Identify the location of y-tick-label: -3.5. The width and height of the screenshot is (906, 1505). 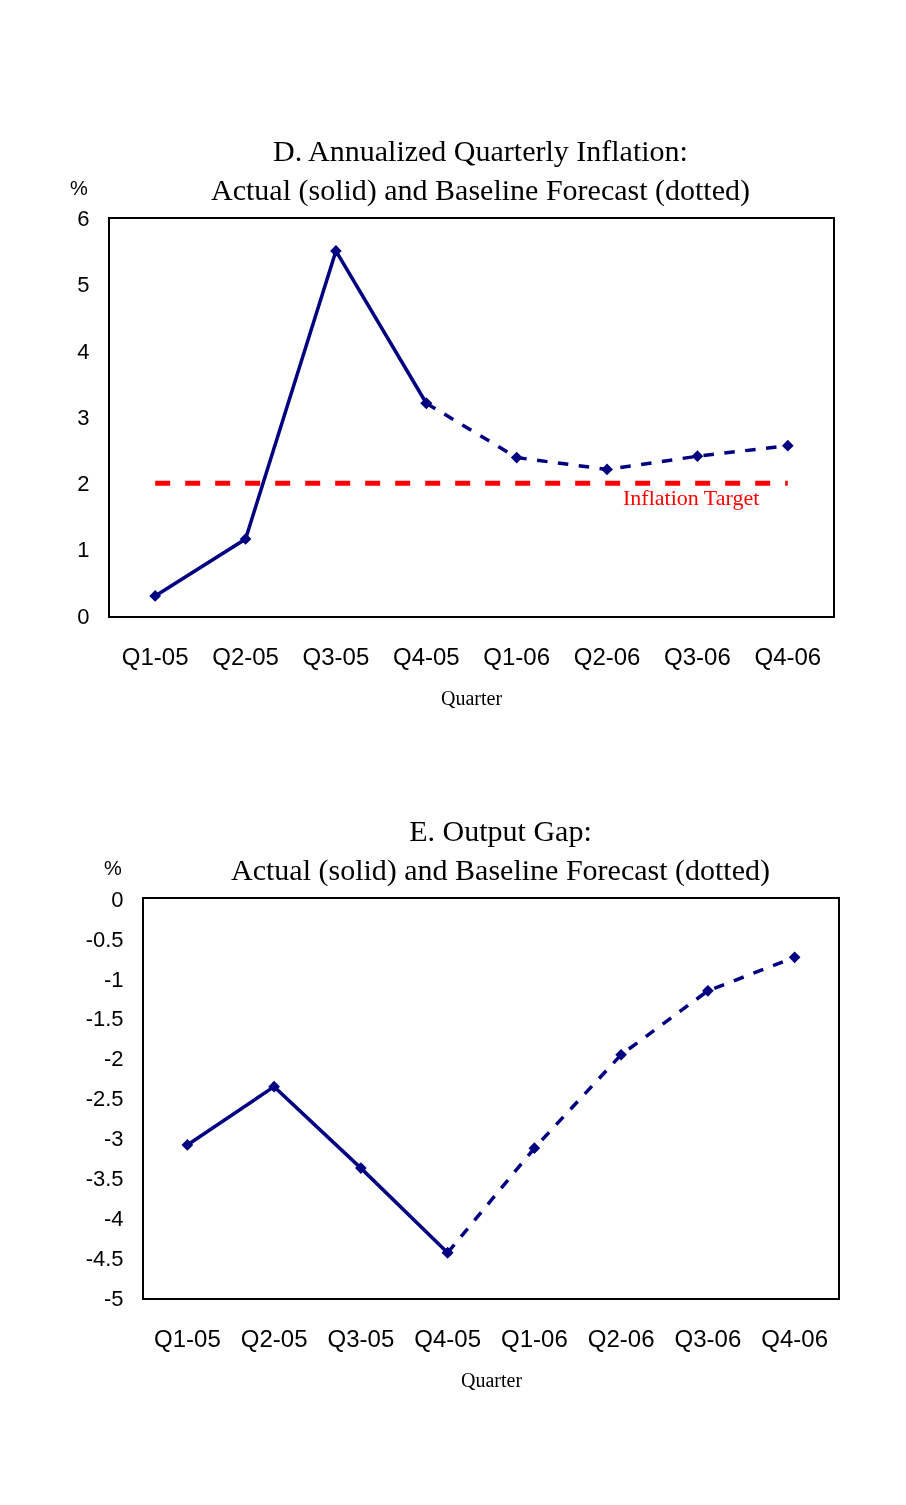
(104, 1179).